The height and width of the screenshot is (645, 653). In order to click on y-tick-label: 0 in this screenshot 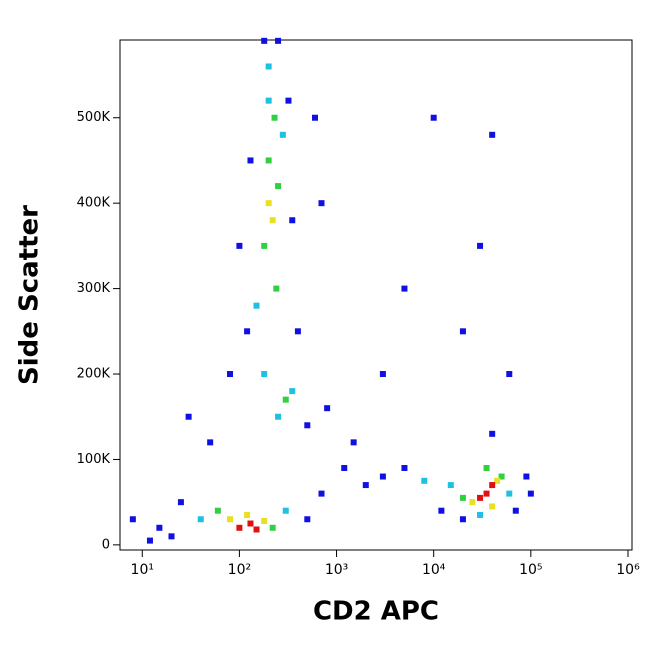, I will do `click(106, 544)`.